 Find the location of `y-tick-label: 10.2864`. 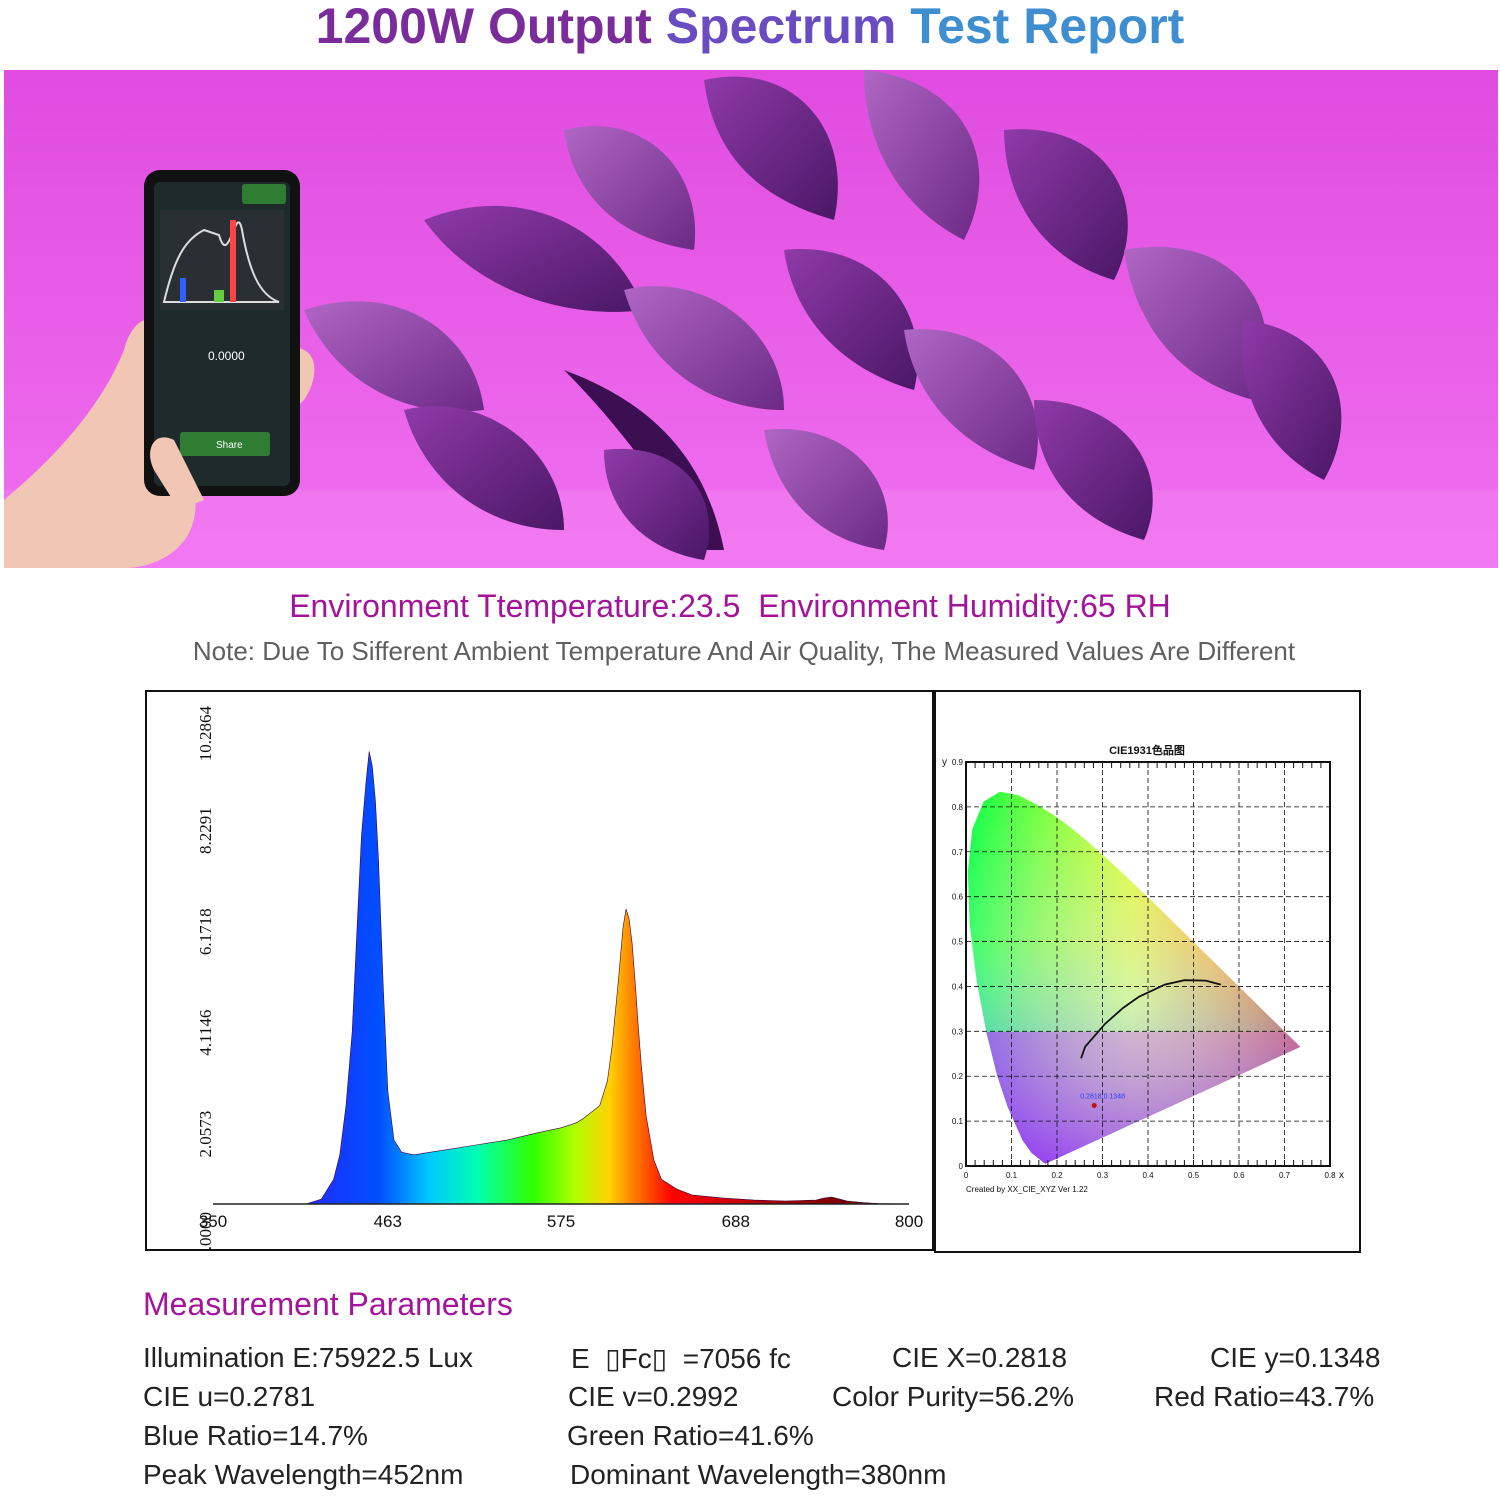

y-tick-label: 10.2864 is located at coordinates (205, 734).